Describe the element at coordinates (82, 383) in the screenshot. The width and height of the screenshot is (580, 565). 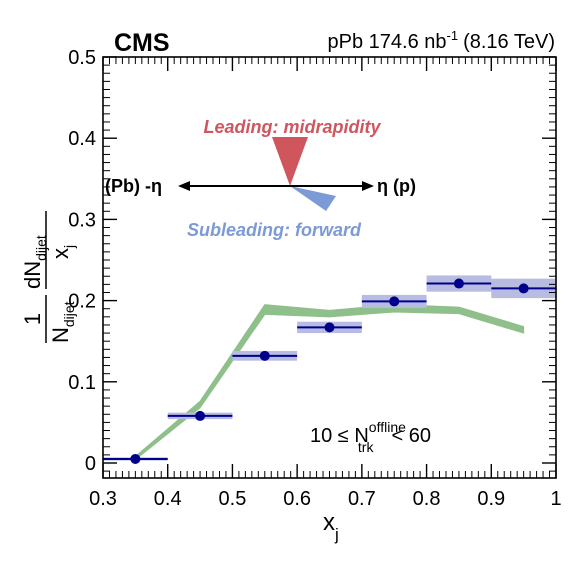
I see `y-tick-label: 0.1` at that location.